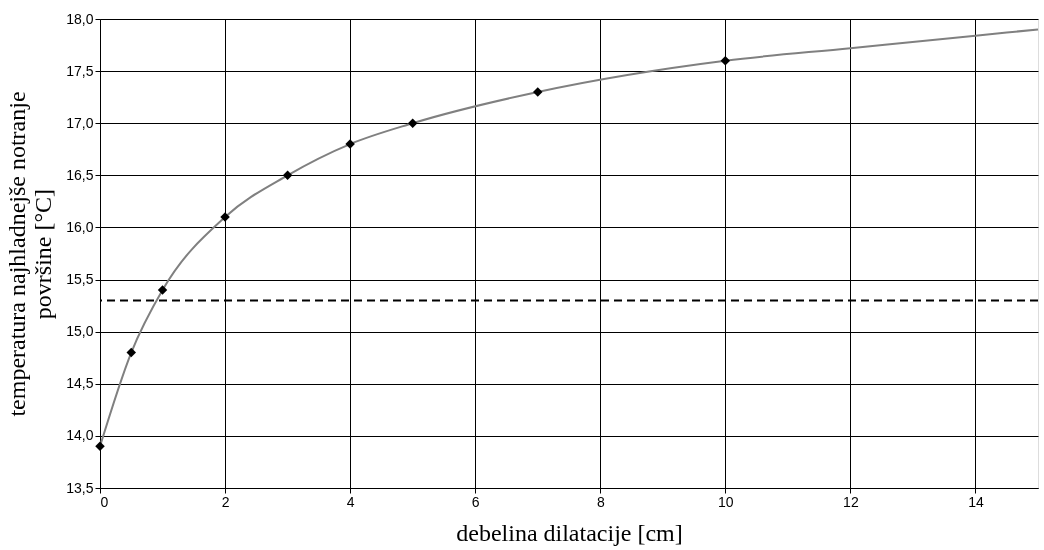  What do you see at coordinates (350, 501) in the screenshot?
I see `x-tick-label: 4` at bounding box center [350, 501].